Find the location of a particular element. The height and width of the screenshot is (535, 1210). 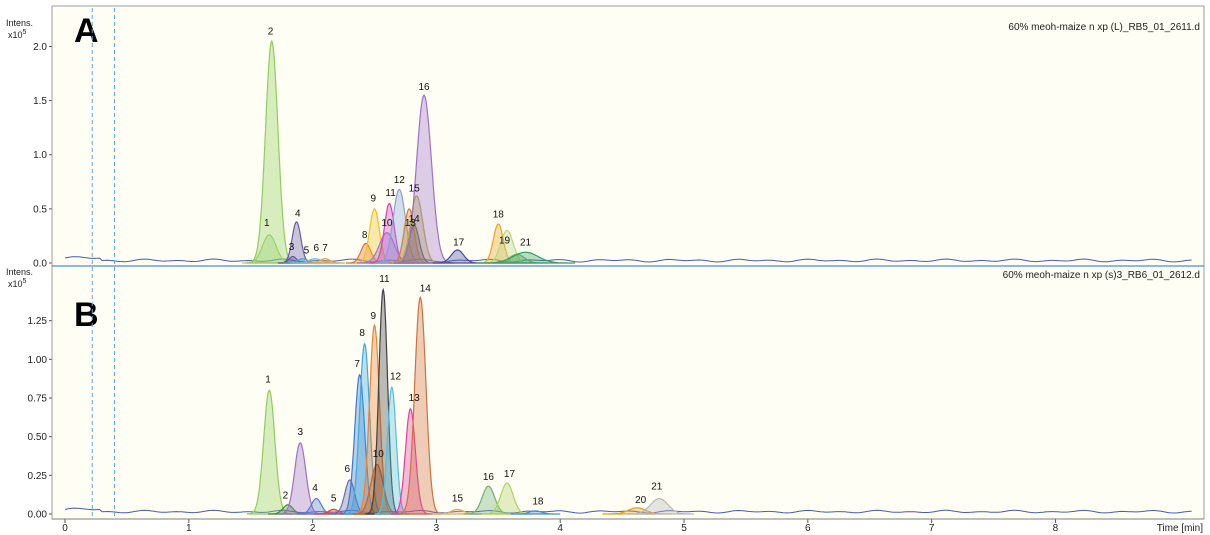

peak-label-19: 19 is located at coordinates (505, 241).